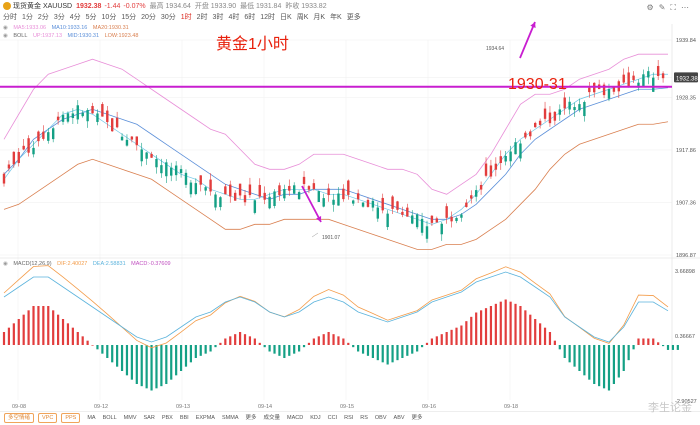  What do you see at coordinates (332, 418) in the screenshot?
I see `indicator-tab: CCI` at bounding box center [332, 418].